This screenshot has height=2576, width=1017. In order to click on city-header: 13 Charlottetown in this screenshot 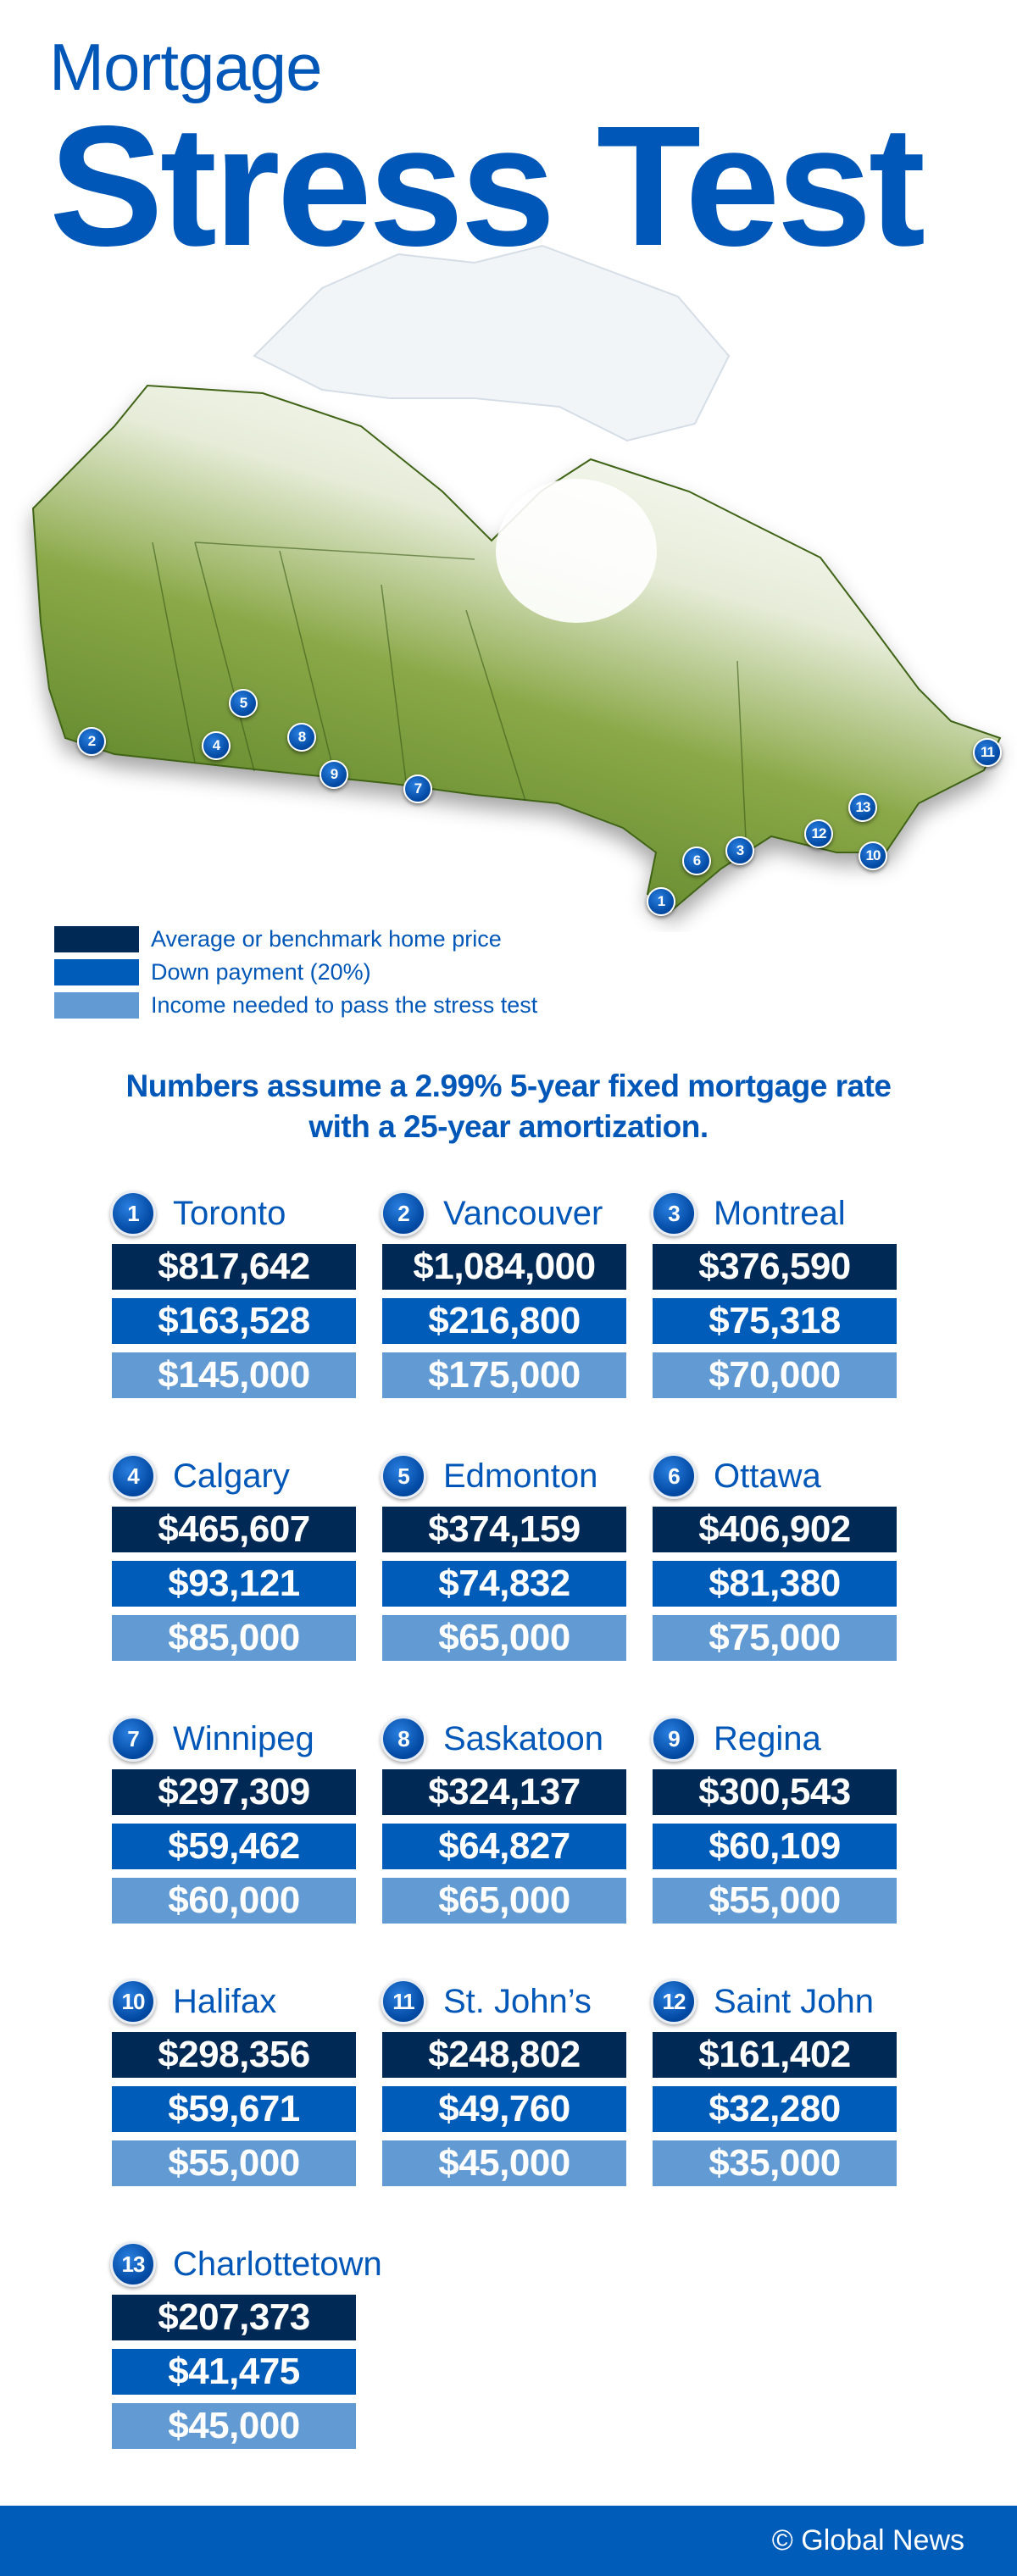, I will do `click(246, 2264)`.